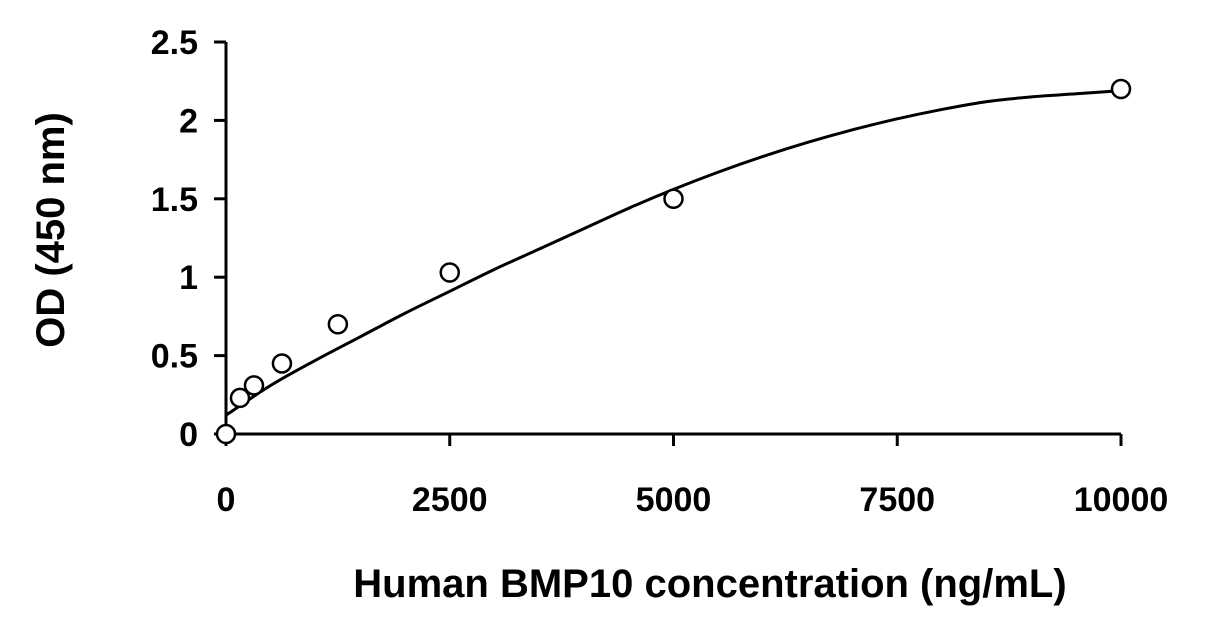  What do you see at coordinates (188, 435) in the screenshot?
I see `y-tick-label: 0` at bounding box center [188, 435].